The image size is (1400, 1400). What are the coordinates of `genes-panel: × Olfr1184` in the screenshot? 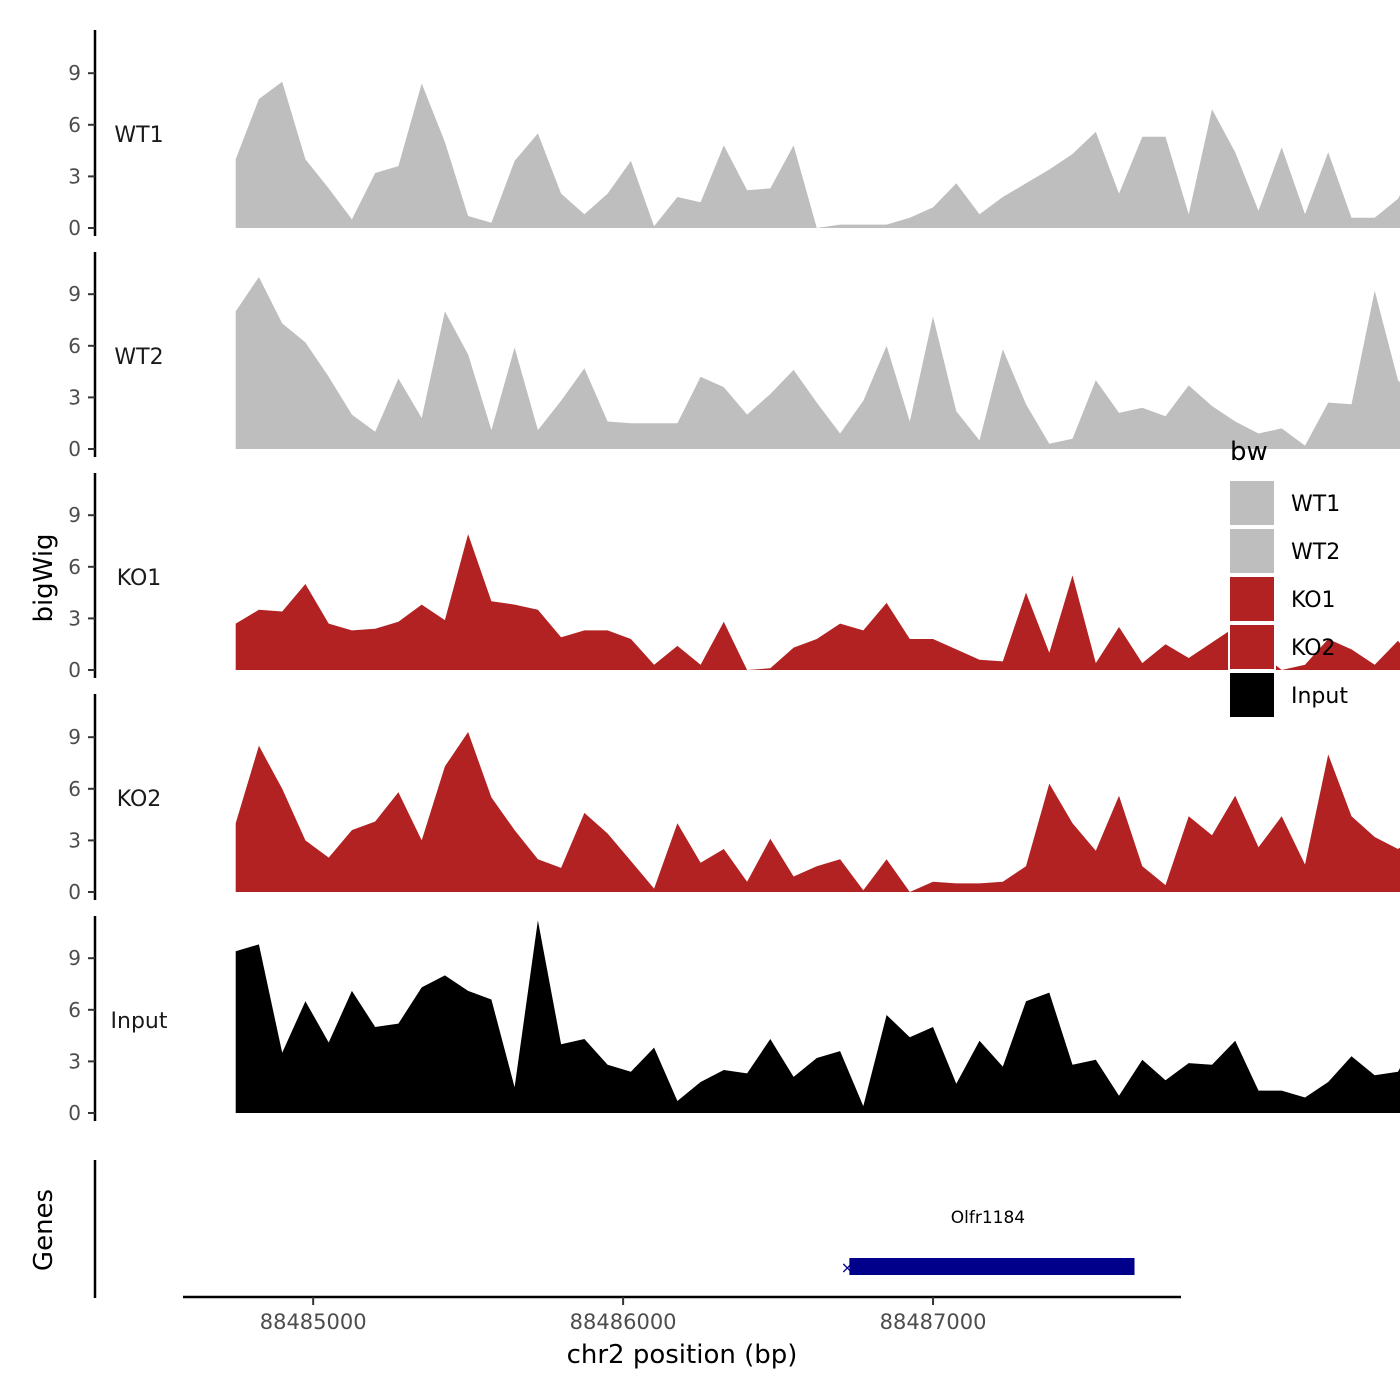 It's located at (614, 1229).